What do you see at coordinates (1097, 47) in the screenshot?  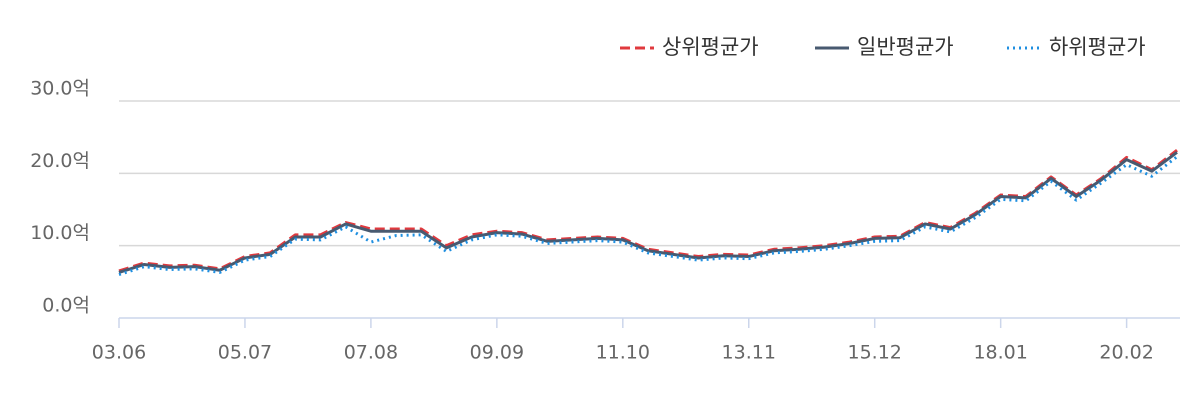 I see `legend-label: 하위평균가` at bounding box center [1097, 47].